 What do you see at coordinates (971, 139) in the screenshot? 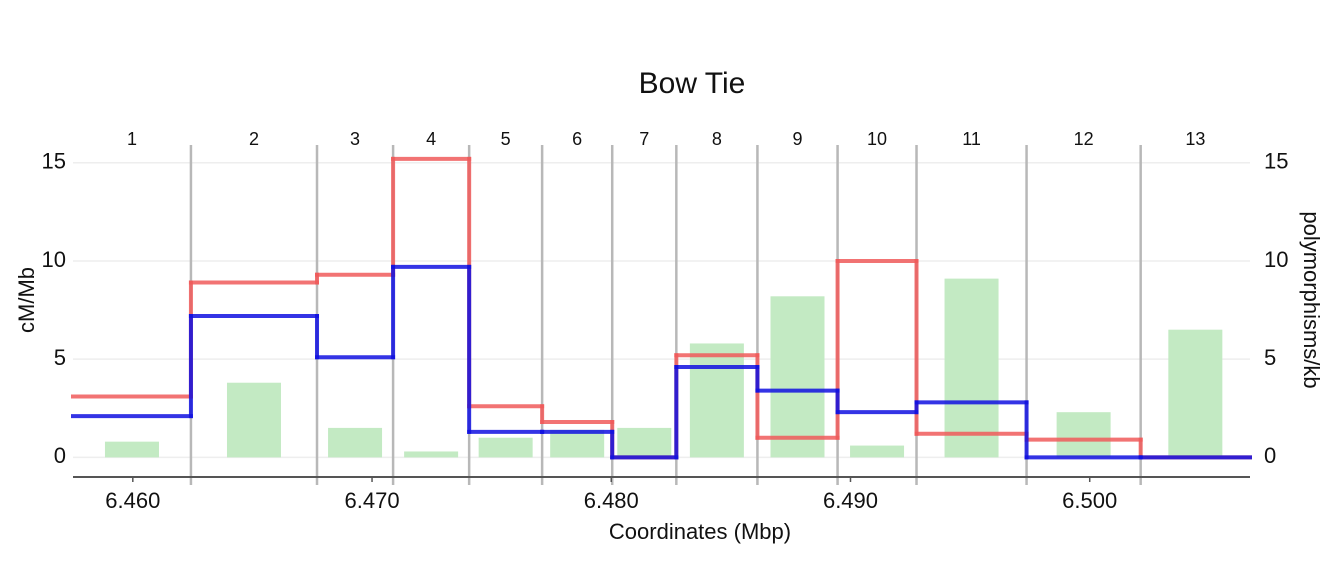
I see `window-label: 11` at bounding box center [971, 139].